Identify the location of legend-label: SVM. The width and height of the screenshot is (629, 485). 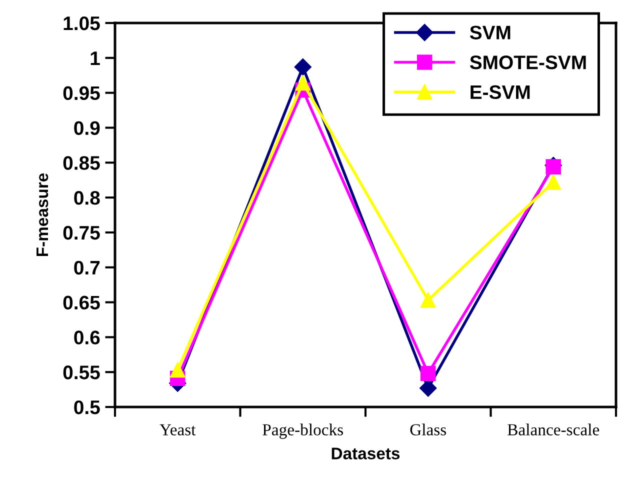
(490, 33).